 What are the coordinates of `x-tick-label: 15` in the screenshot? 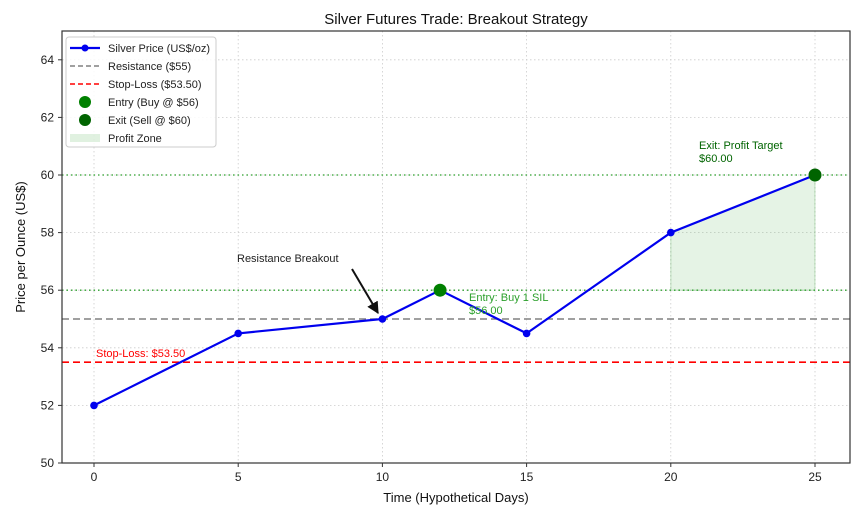 It's located at (527, 477).